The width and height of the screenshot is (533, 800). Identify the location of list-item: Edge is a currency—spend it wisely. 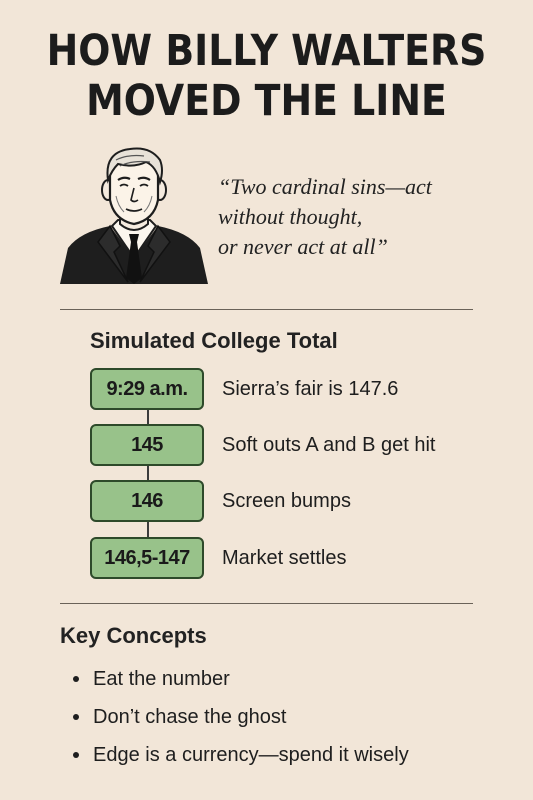
(234, 755).